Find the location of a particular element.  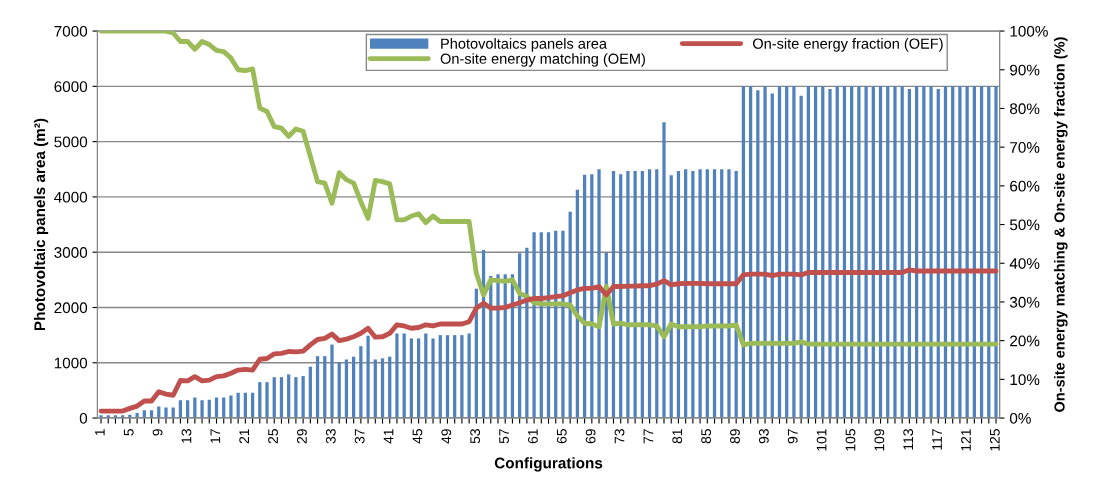

x-tick-label: 113 is located at coordinates (908, 439).